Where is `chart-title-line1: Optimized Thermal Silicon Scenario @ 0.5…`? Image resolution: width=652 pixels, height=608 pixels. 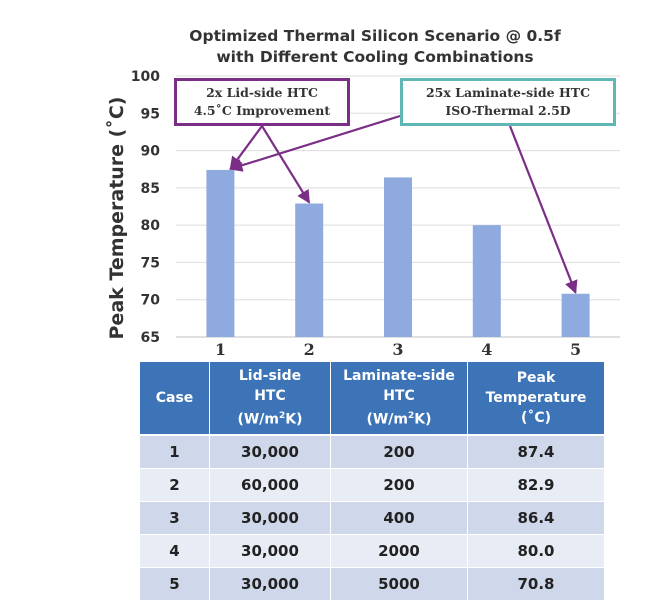 chart-title-line1: Optimized Thermal Silicon Scenario @ 0.5… is located at coordinates (375, 36).